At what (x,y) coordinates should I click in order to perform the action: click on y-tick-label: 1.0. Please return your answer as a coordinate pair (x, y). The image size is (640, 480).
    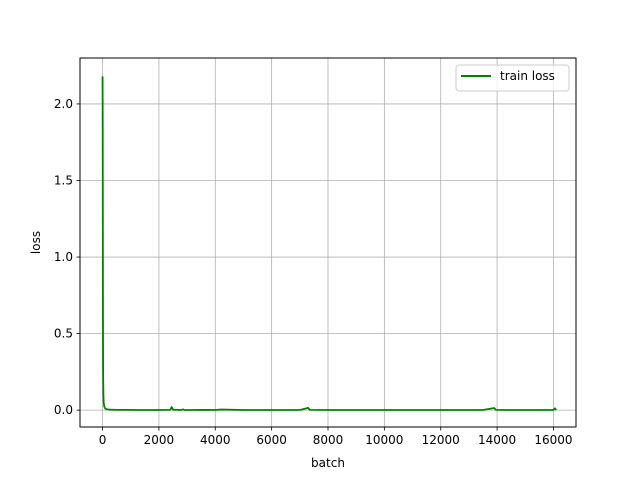
    Looking at the image, I should click on (63, 257).